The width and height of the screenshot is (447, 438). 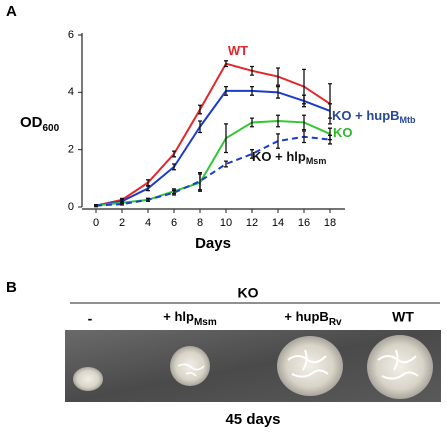 I want to click on column-label-subscript: Msm, so click(x=205, y=322).